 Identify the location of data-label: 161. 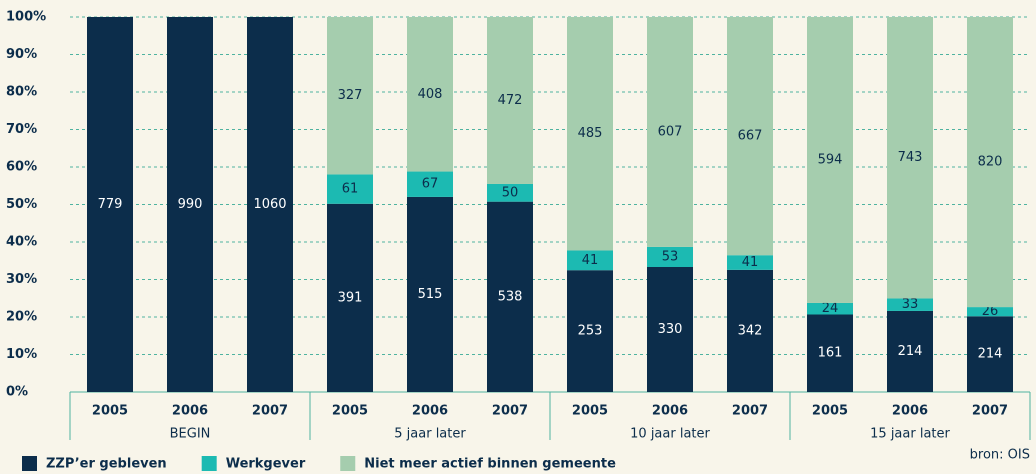
(830, 353).